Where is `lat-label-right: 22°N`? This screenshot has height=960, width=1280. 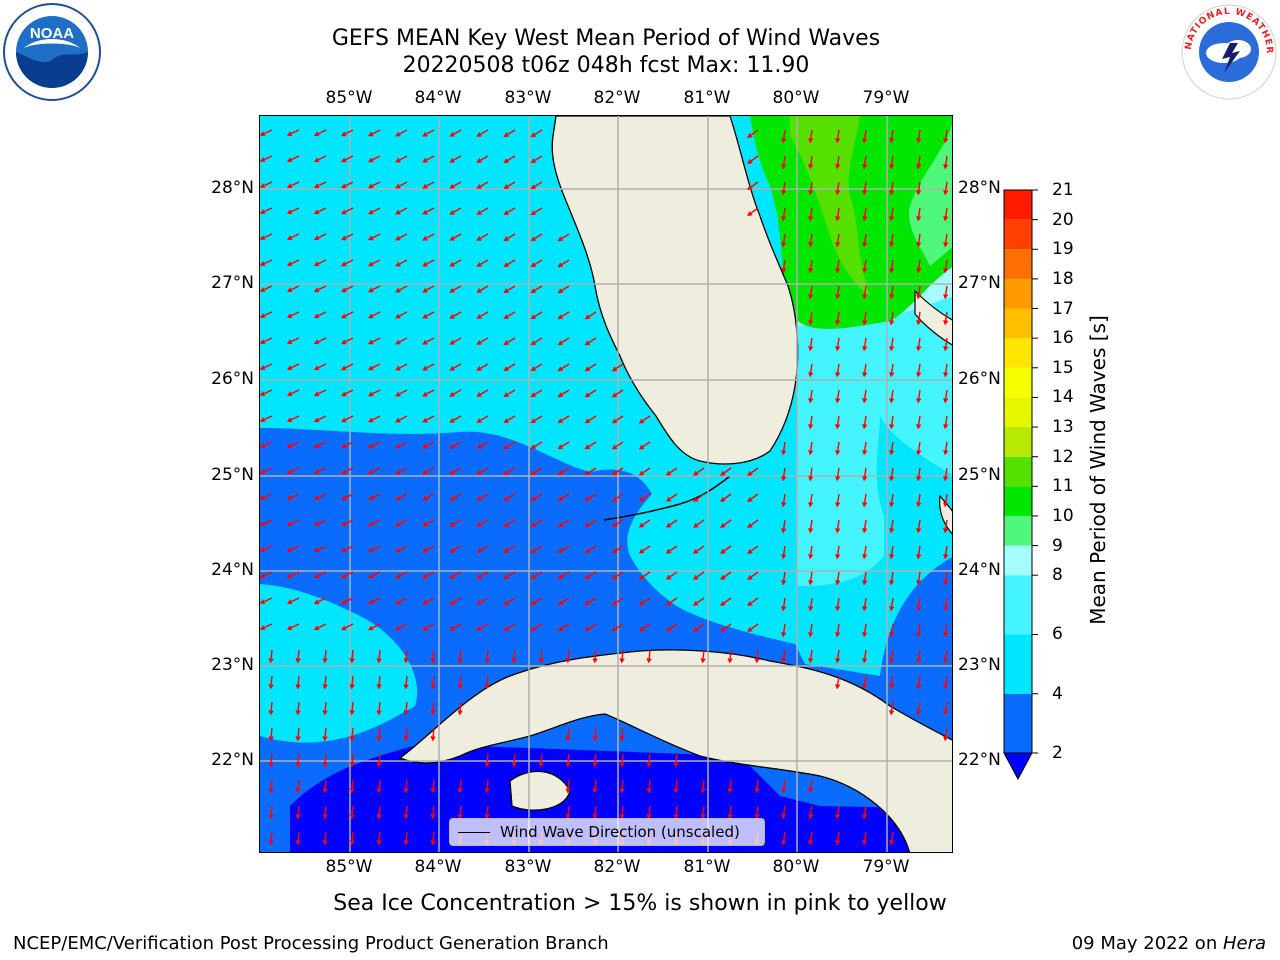 lat-label-right: 22°N is located at coordinates (979, 760).